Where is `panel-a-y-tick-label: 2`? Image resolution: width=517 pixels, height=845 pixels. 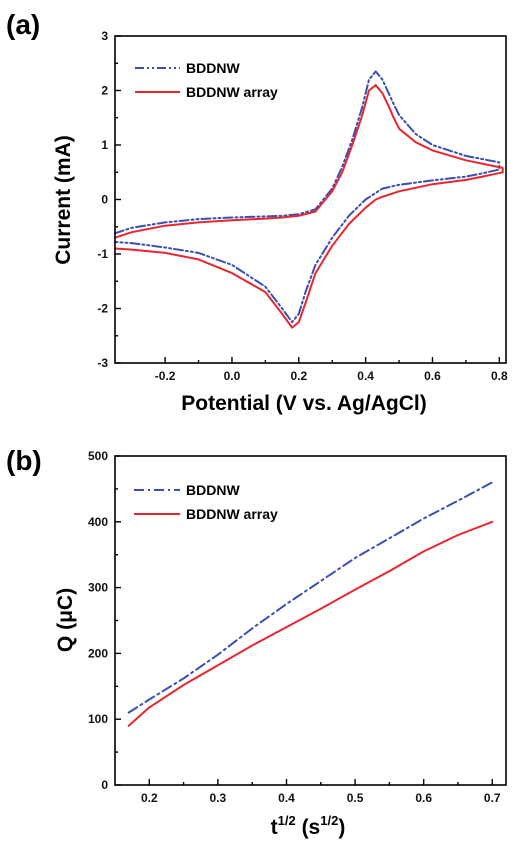
panel-a-y-tick-label: 2 is located at coordinates (104, 91).